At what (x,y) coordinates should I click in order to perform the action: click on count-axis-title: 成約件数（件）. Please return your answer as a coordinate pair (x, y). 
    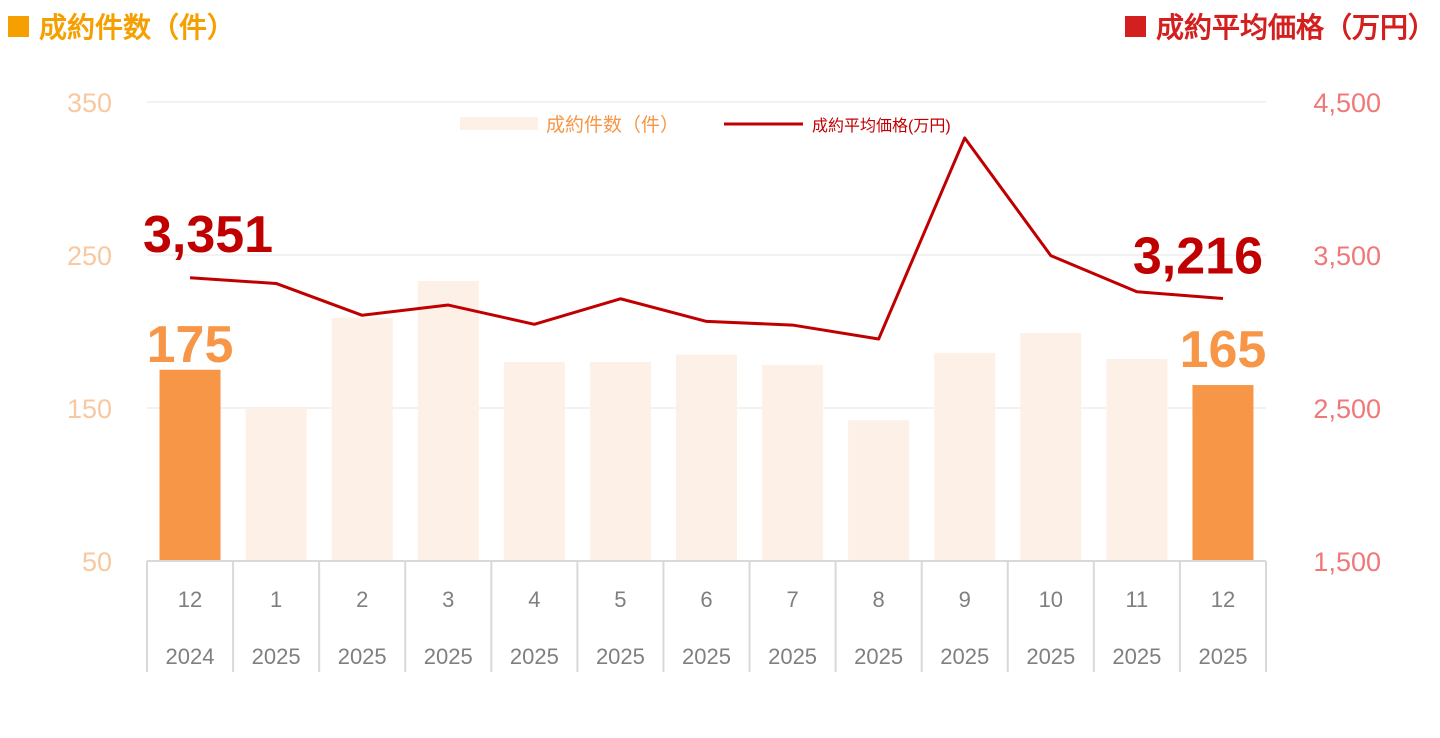
    Looking at the image, I should click on (137, 27).